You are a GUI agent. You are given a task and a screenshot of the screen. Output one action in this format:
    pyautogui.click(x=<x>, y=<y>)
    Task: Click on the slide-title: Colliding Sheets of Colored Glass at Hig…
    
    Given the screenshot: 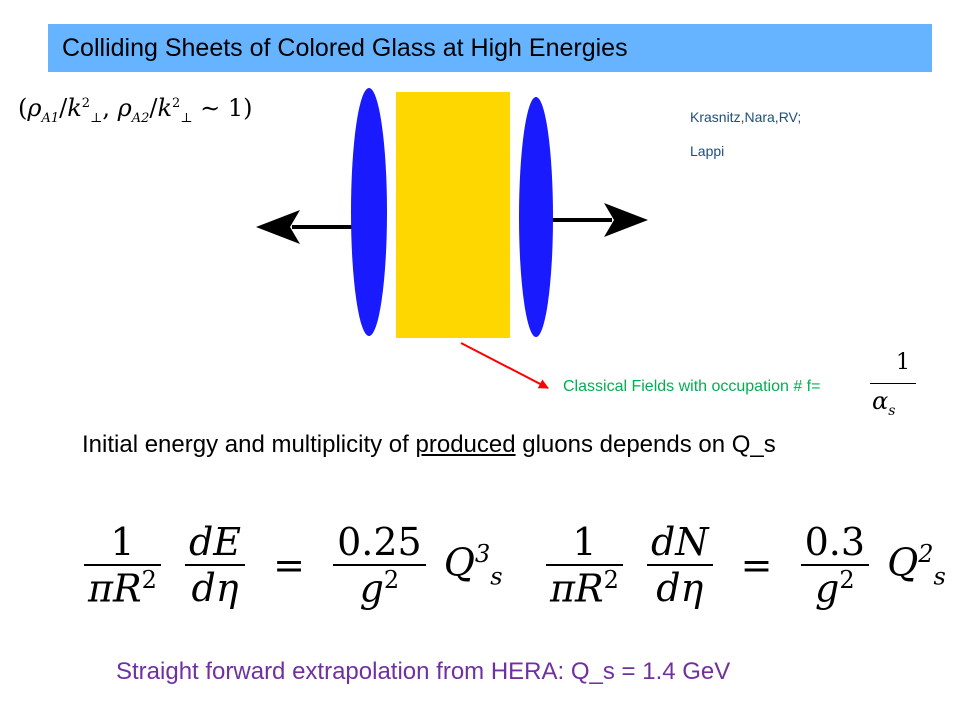 What is the action you would take?
    pyautogui.click(x=345, y=48)
    